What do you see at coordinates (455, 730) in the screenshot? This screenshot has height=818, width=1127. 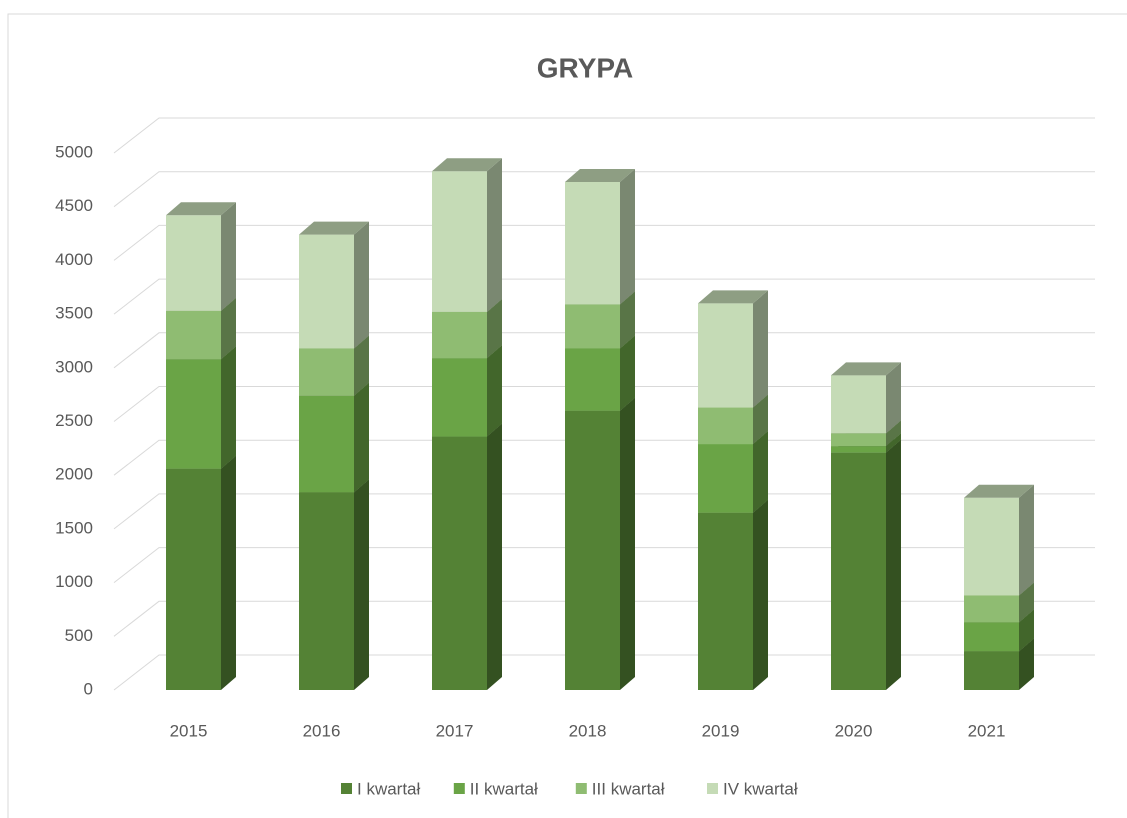 I see `x-tick-label: 2017` at bounding box center [455, 730].